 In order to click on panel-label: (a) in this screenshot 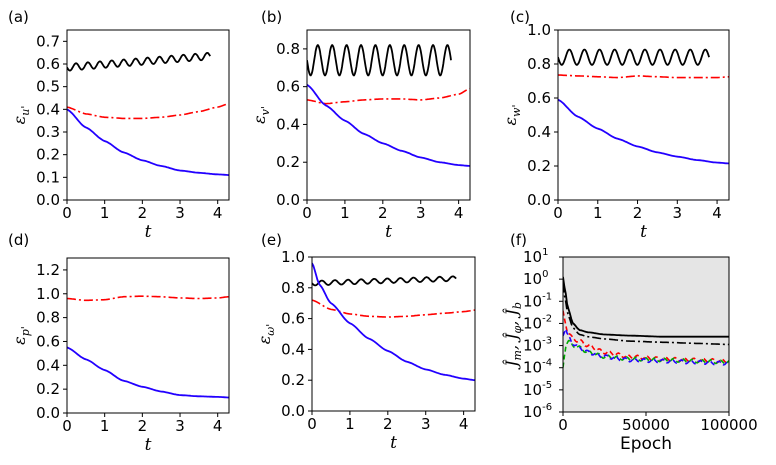, I will do `click(18, 17)`.